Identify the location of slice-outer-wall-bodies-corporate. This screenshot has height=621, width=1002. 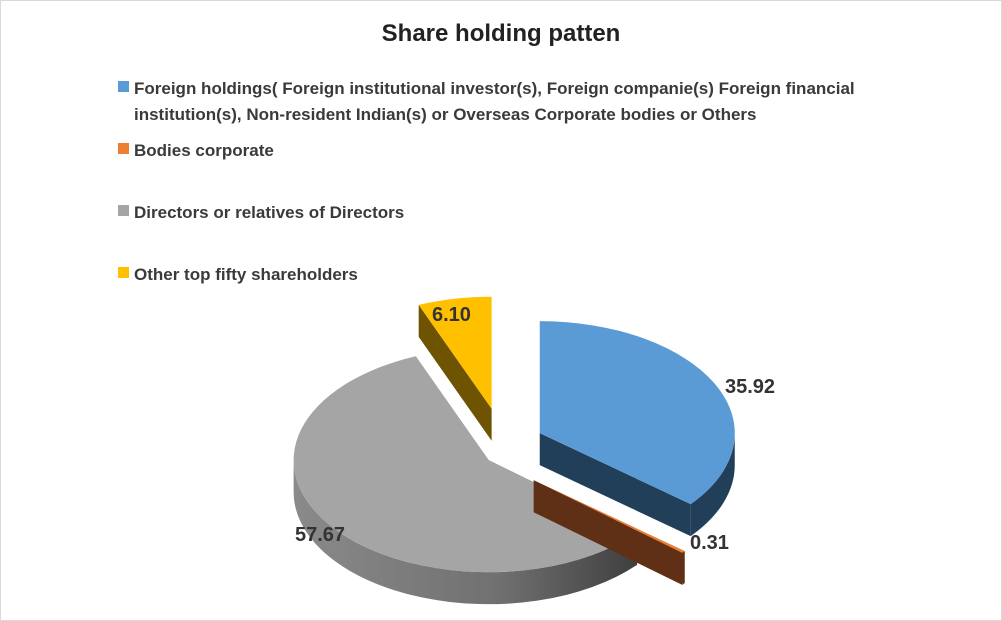
(683, 568).